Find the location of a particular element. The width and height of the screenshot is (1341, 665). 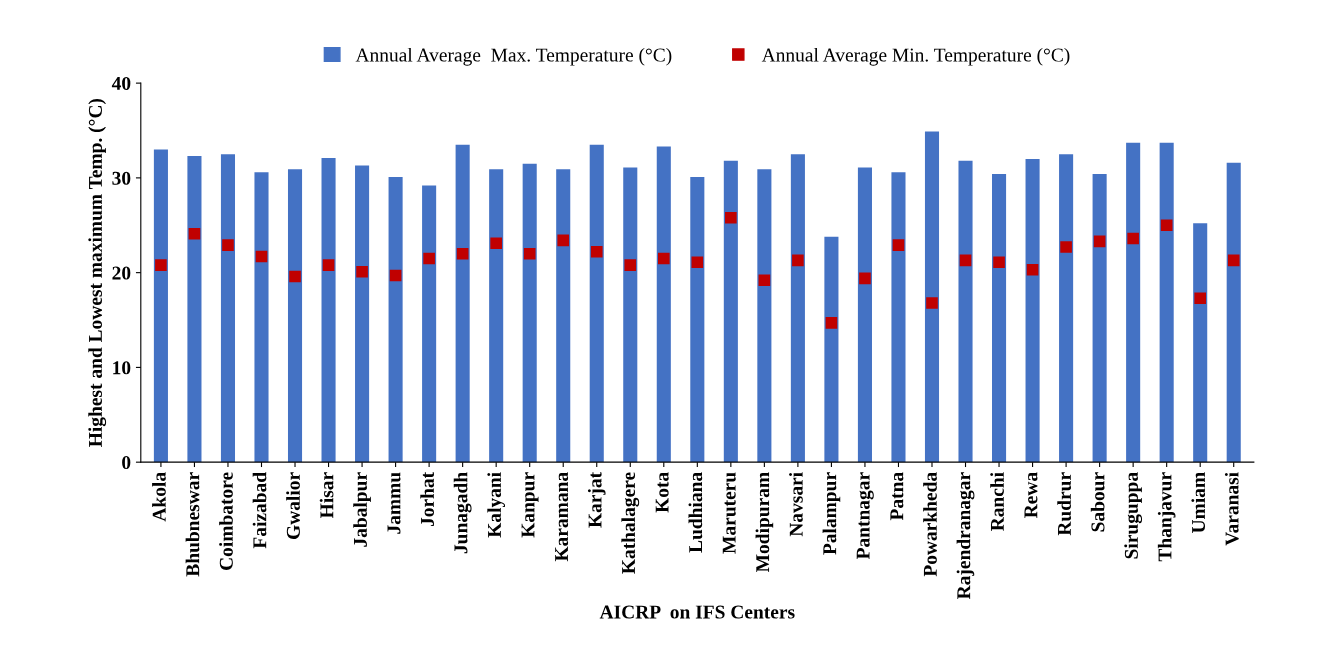

x-tick-label: Jorhat is located at coordinates (427, 499).